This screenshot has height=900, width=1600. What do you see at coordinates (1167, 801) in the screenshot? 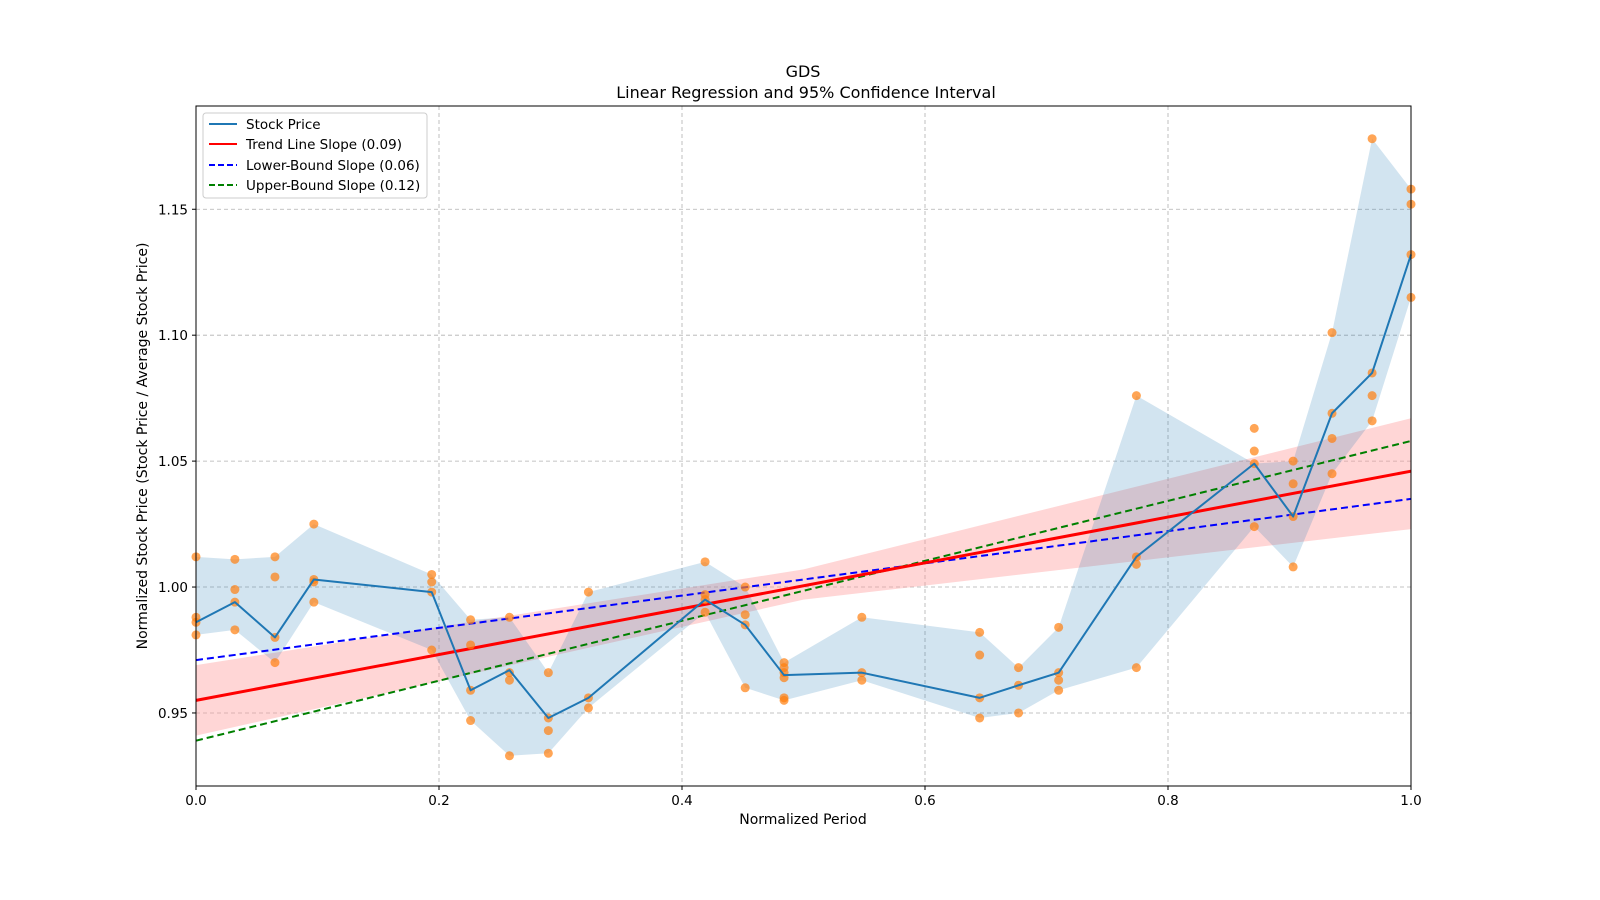
I see `x-tick-label: 0.8` at bounding box center [1167, 801].